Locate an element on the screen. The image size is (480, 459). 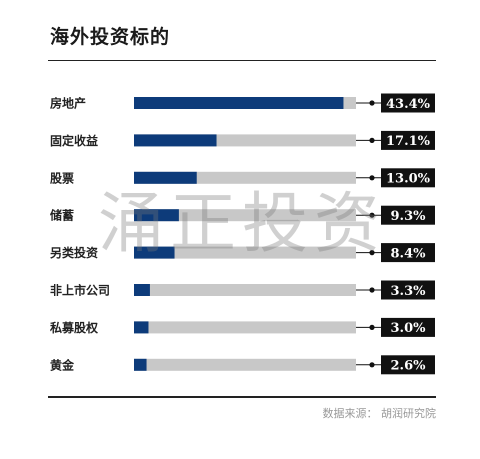
category-label: 黄金 is located at coordinates (62, 364).